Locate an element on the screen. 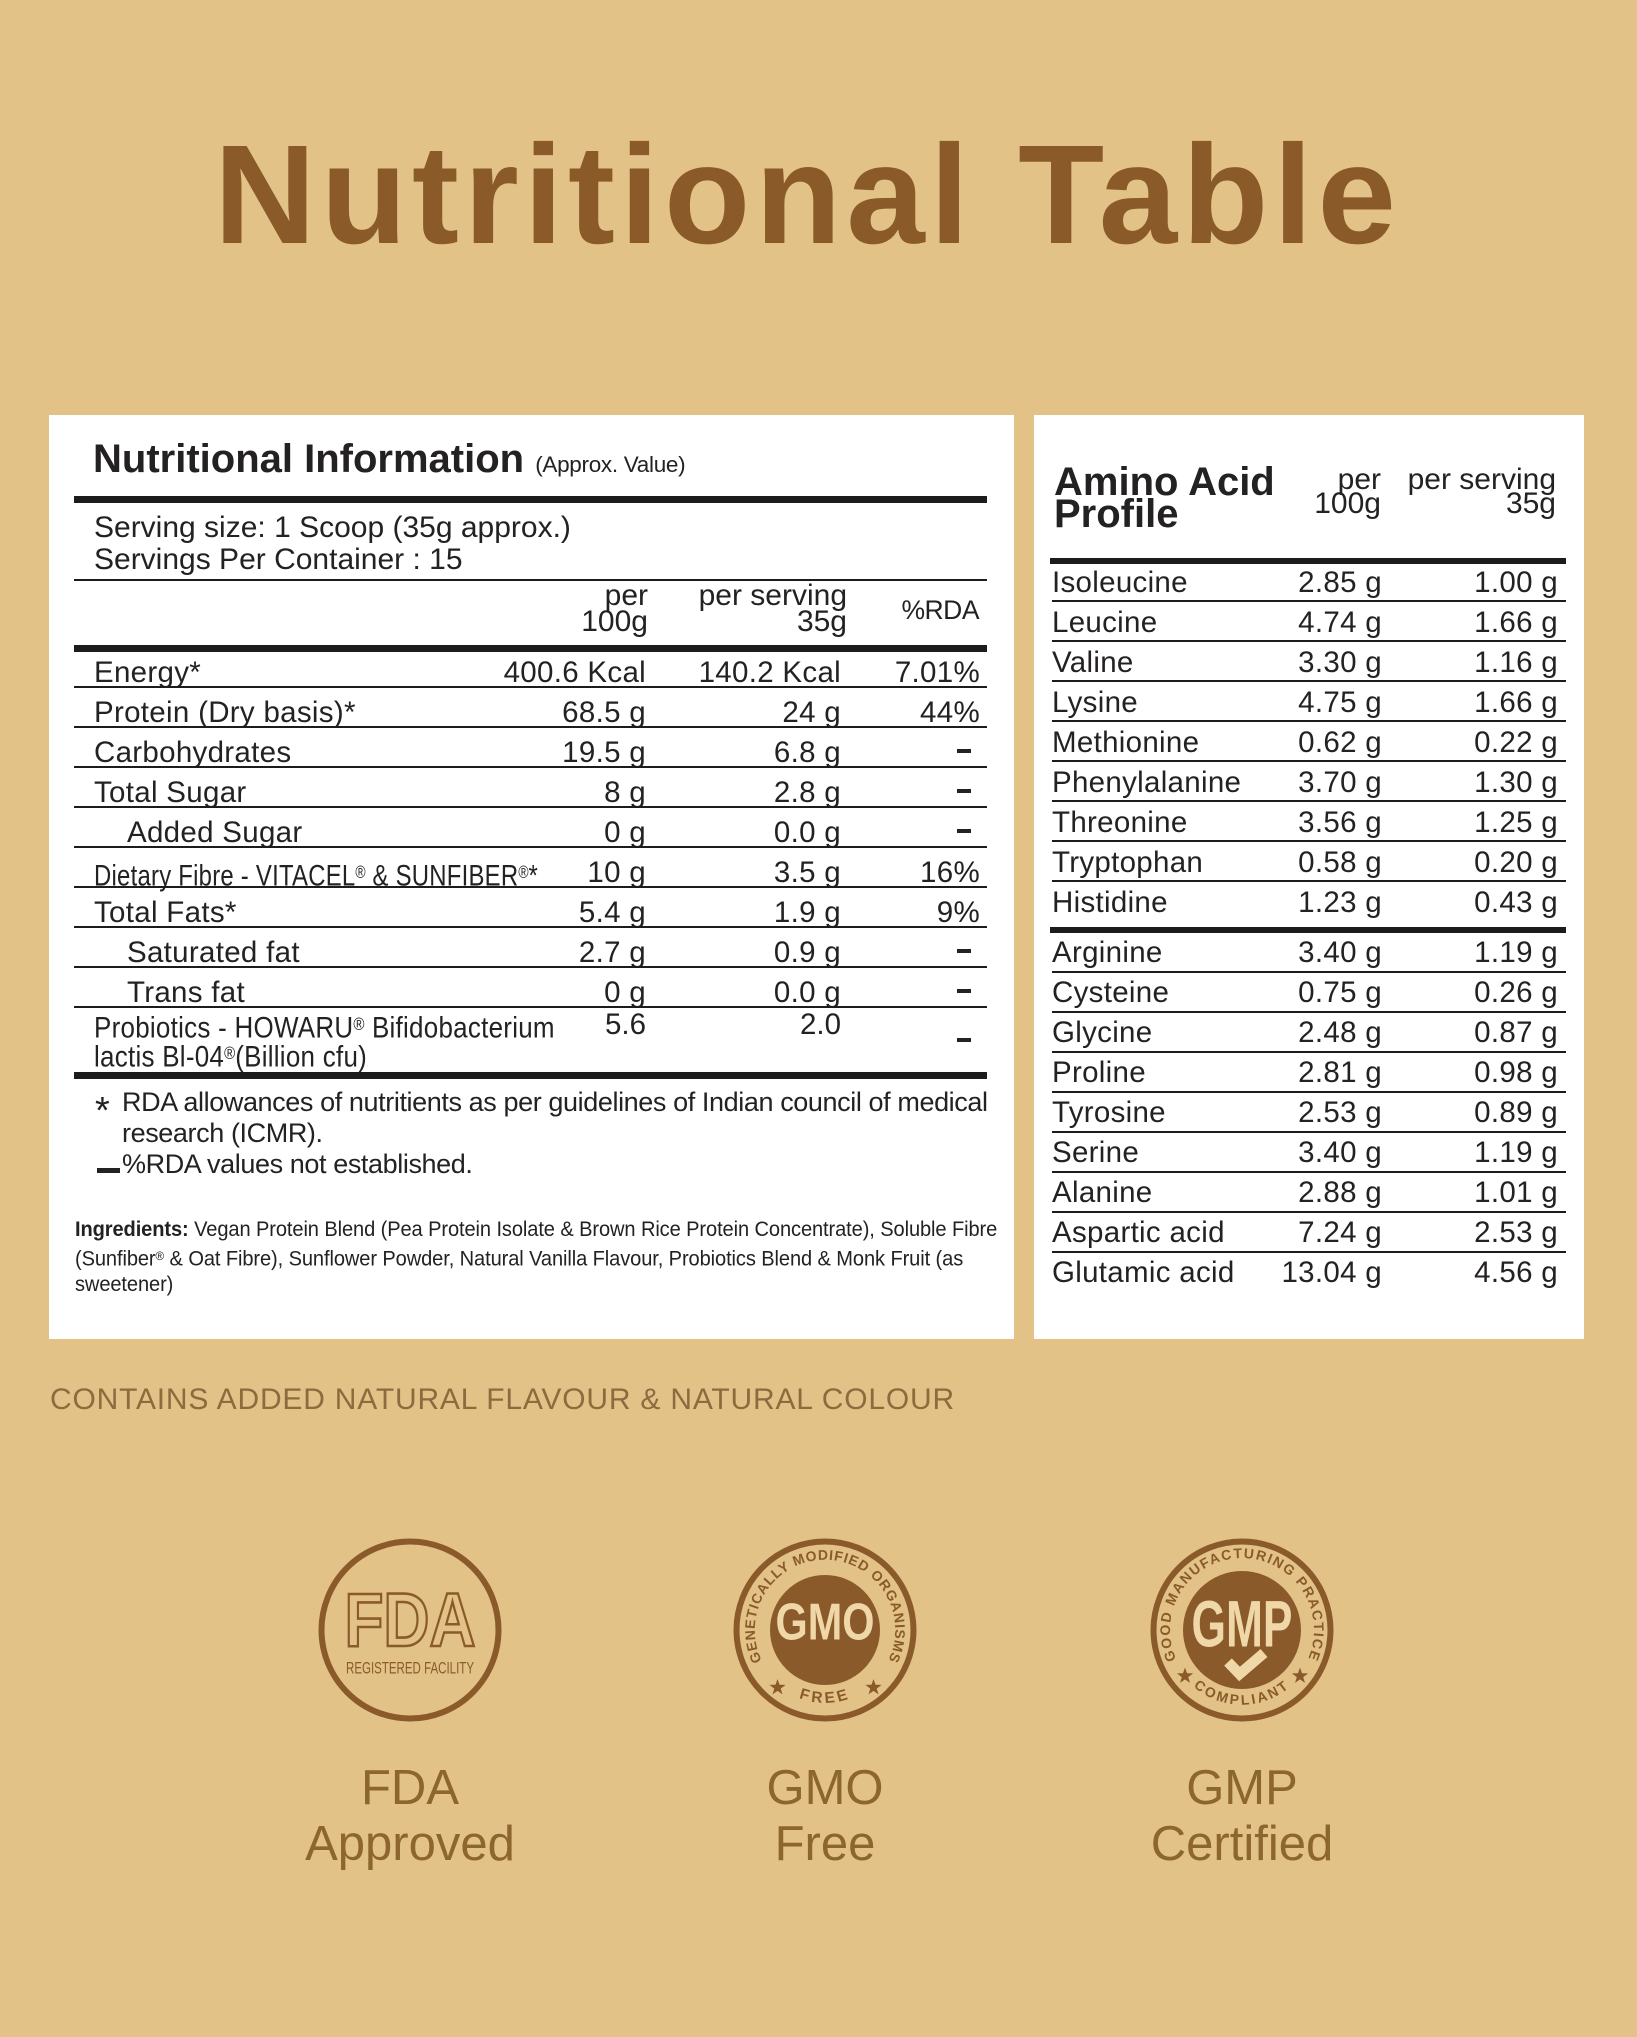  svg-text: FDA is located at coordinates (410, 1620).